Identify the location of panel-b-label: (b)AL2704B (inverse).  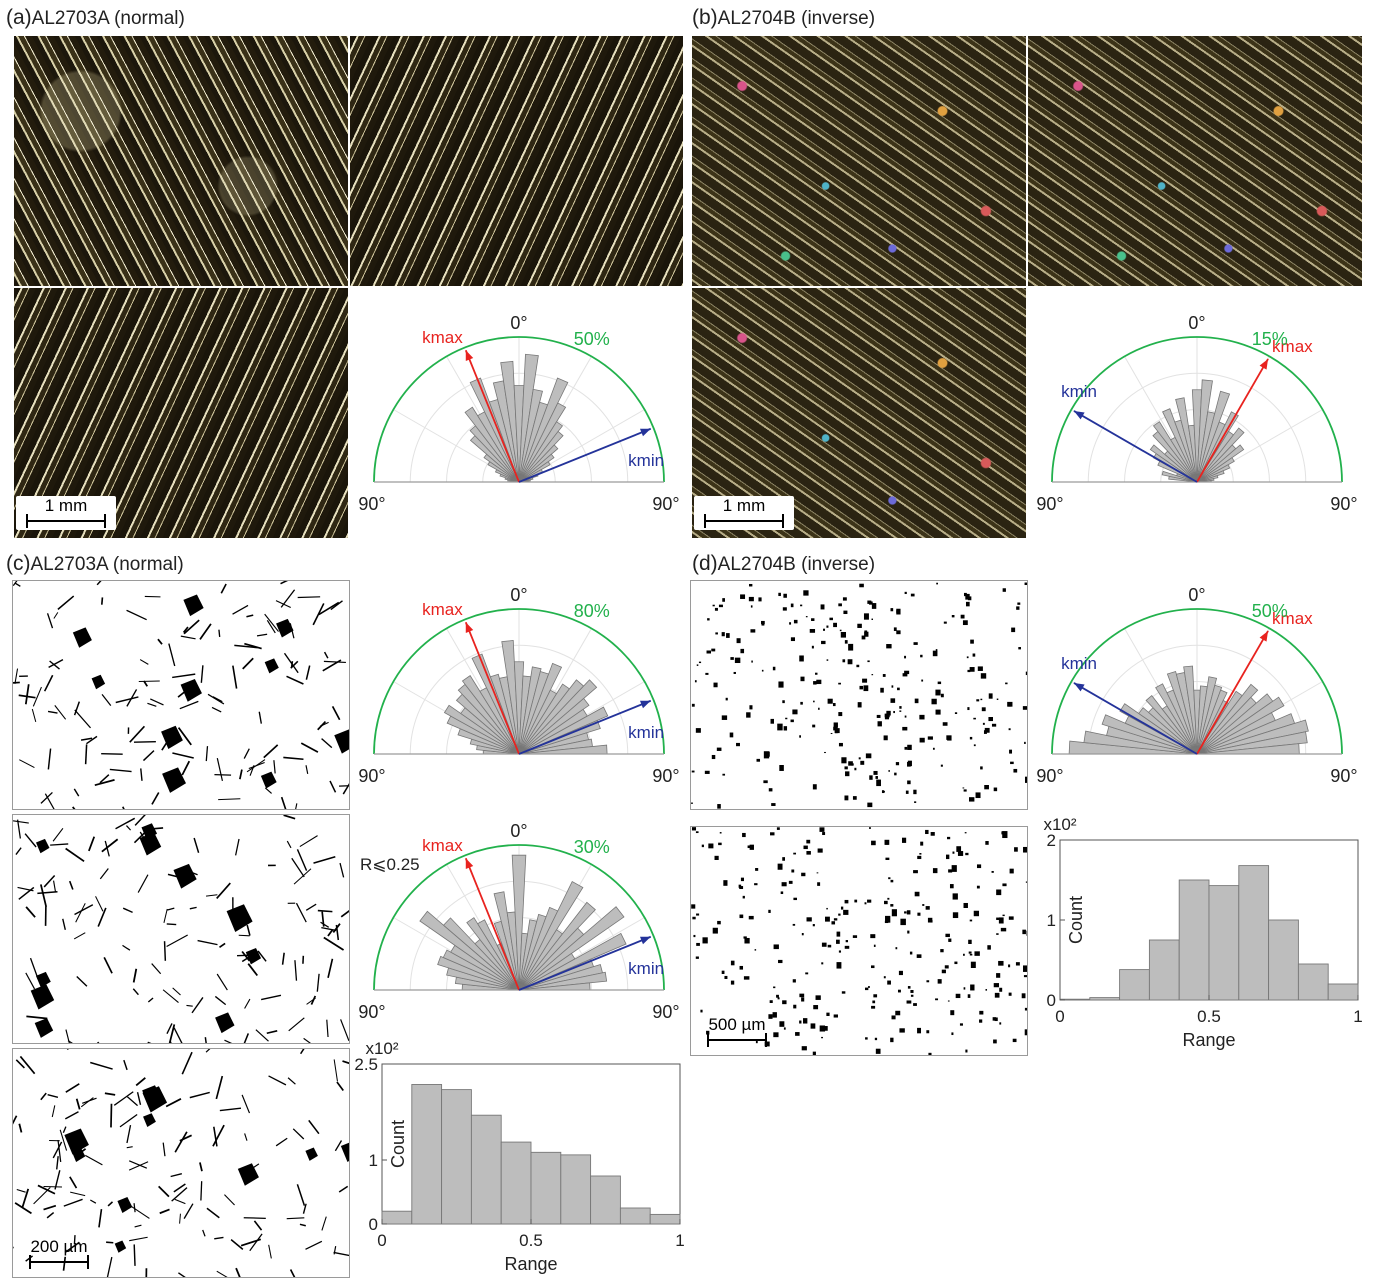
(783, 18).